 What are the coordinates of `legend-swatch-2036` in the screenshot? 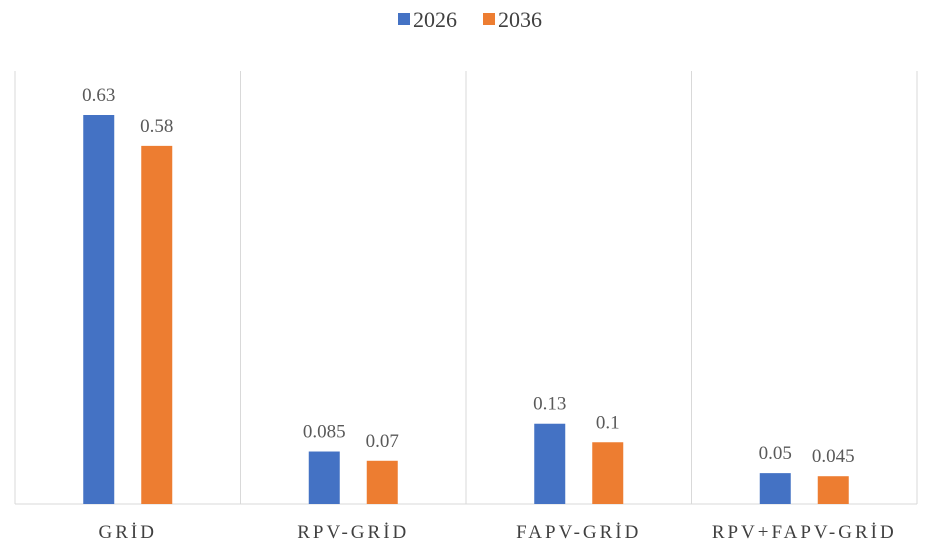 It's located at (489, 19).